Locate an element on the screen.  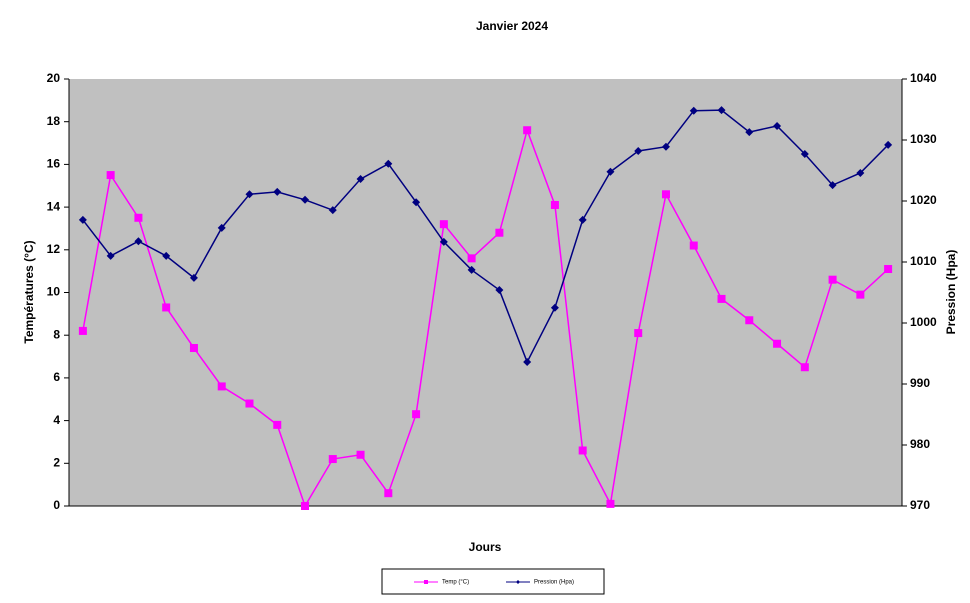
y2-tick-label: 980 is located at coordinates (920, 444).